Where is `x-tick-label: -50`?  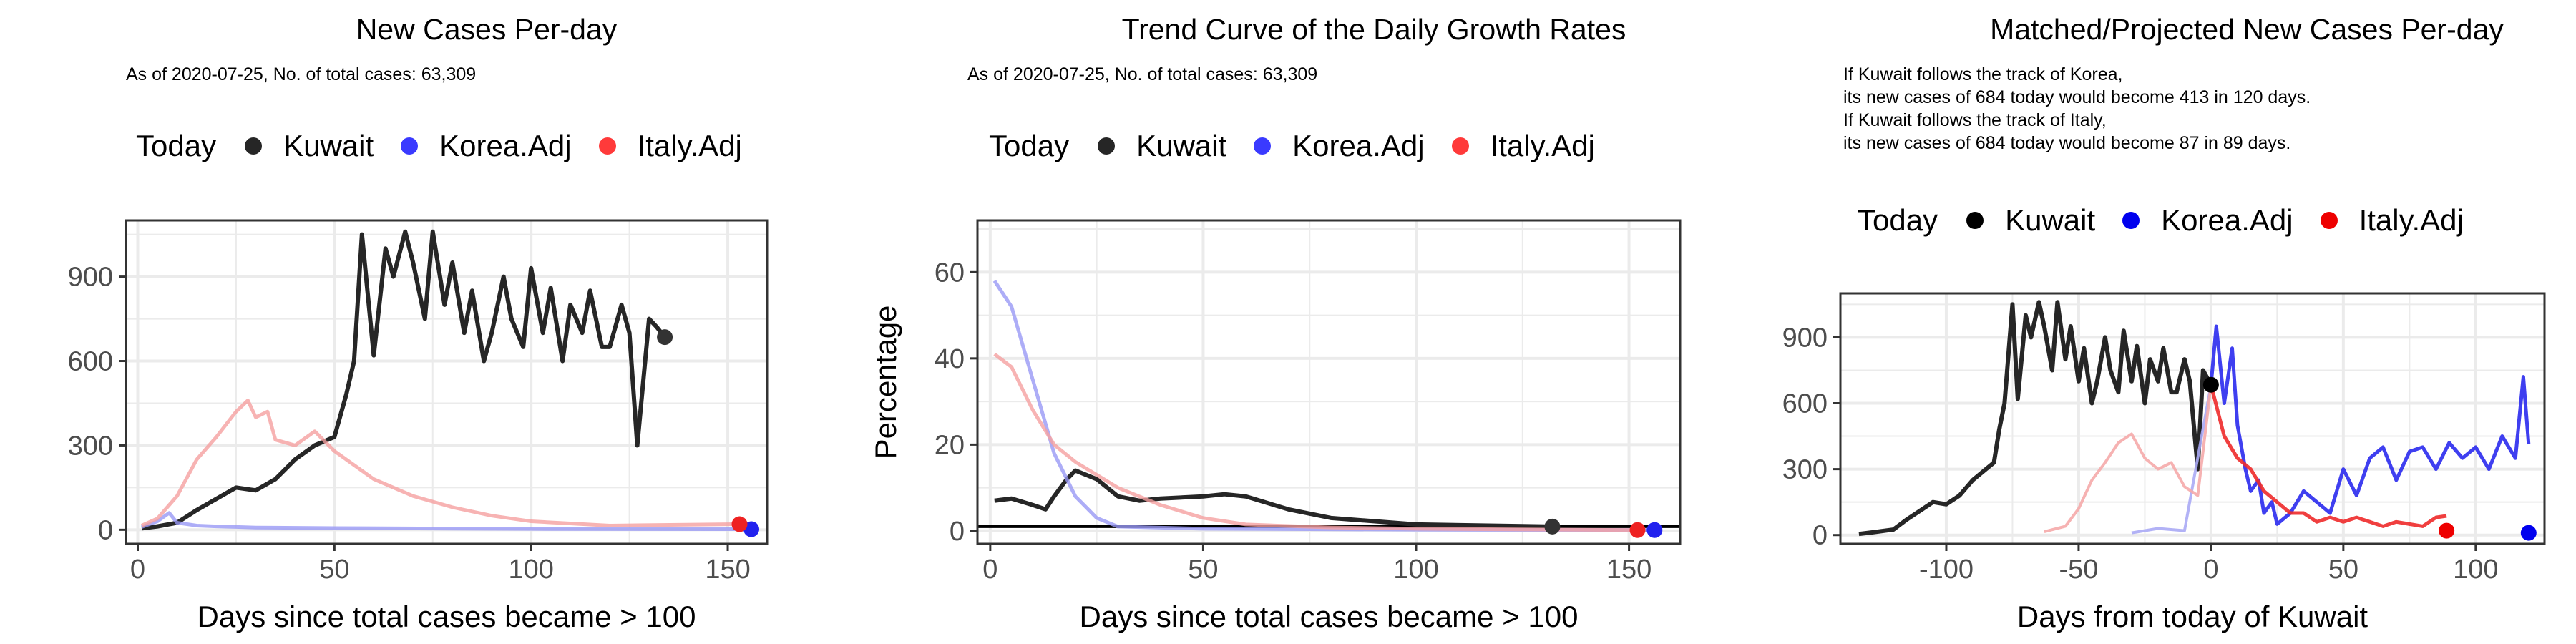
x-tick-label: -50 is located at coordinates (2078, 570).